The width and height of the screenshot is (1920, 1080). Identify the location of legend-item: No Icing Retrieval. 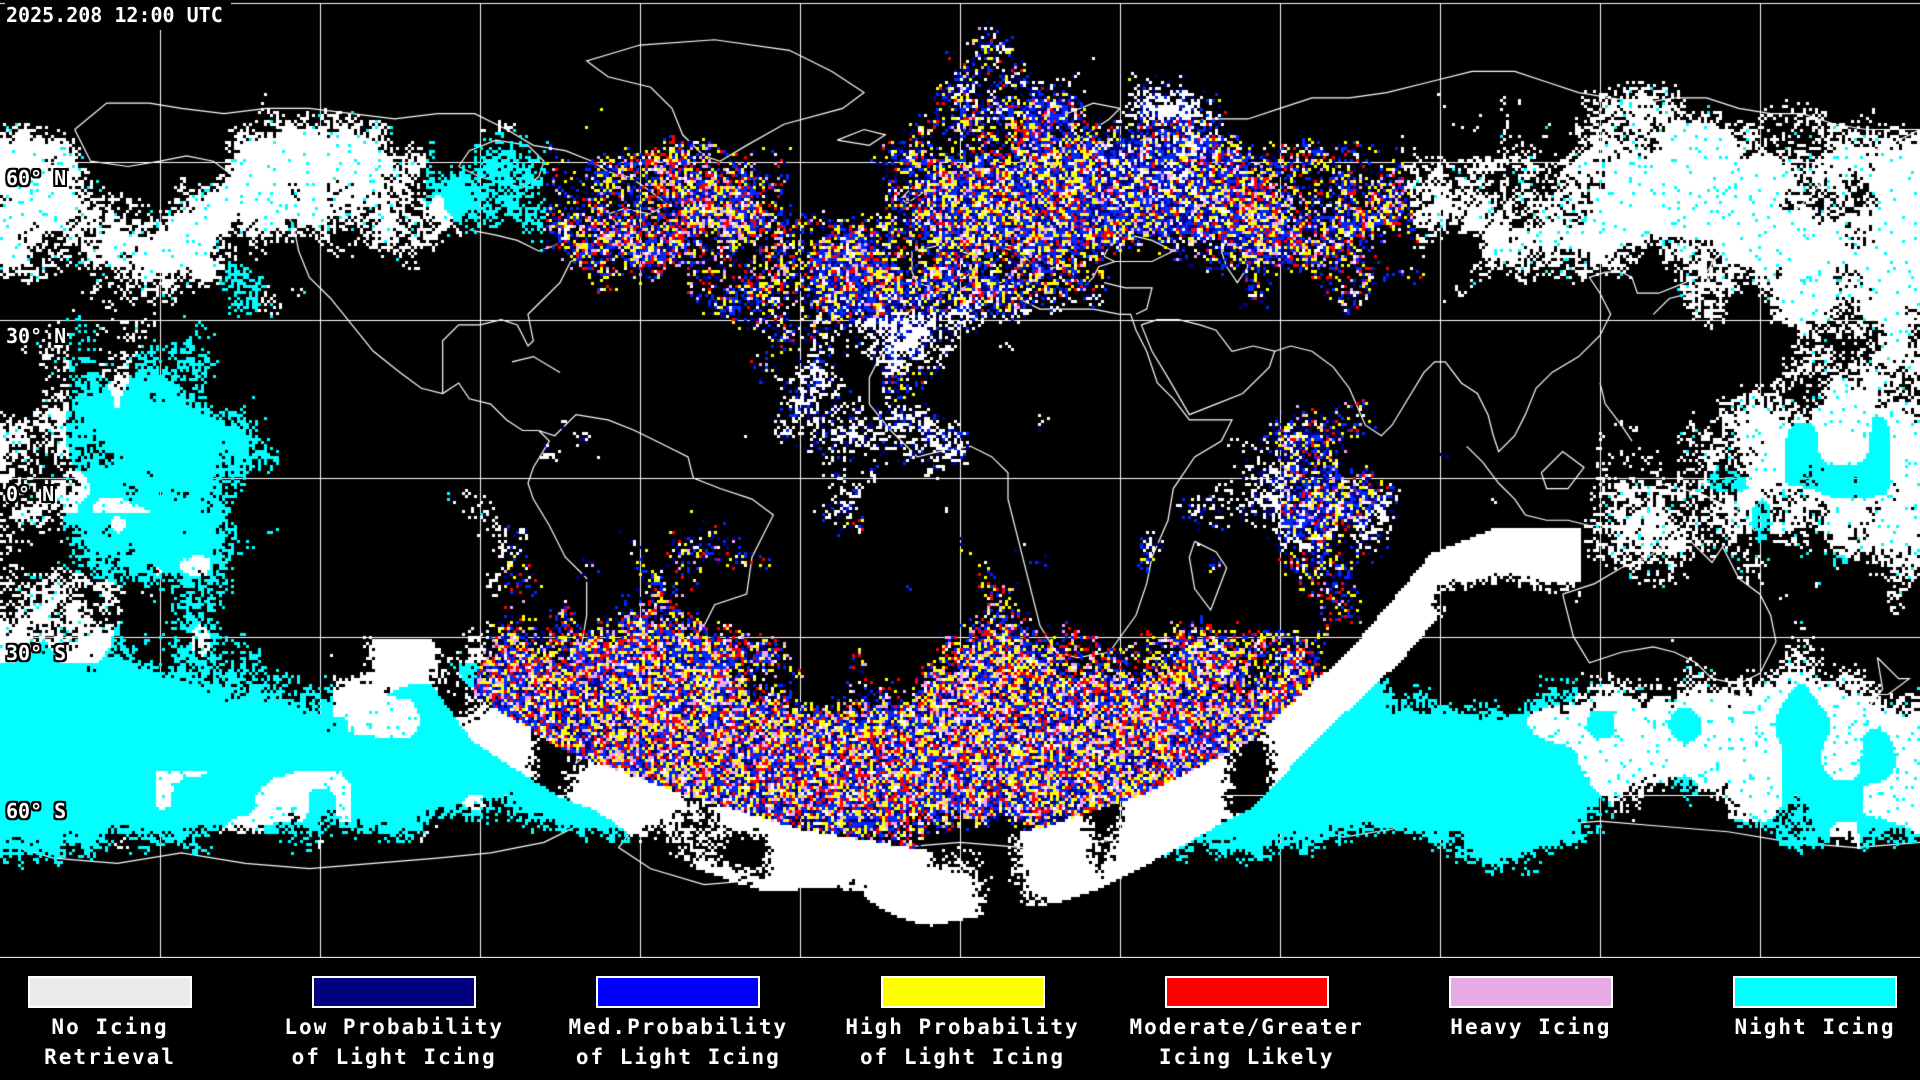
(126, 1015).